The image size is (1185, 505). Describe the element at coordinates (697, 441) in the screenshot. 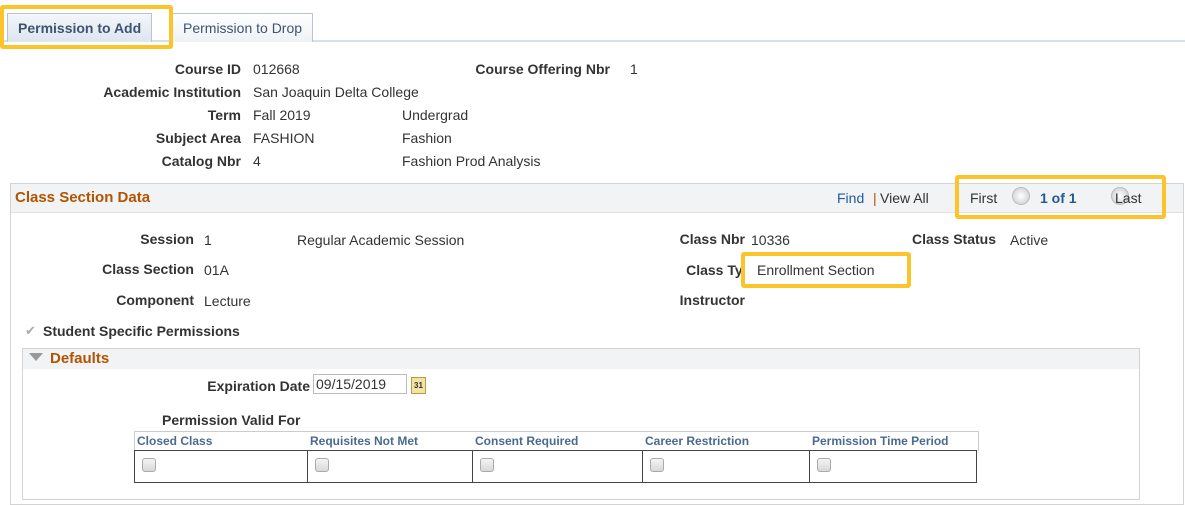

I see `column-header: Career Restriction` at that location.